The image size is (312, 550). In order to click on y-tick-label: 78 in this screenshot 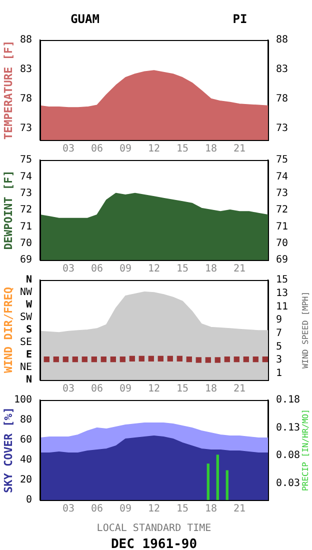, I will do `click(26, 98)`.